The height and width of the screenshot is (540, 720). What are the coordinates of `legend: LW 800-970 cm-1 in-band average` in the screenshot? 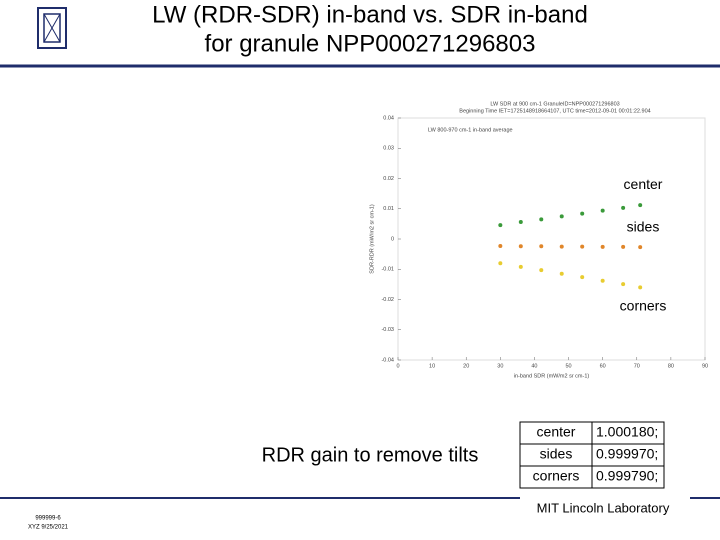 It's located at (470, 130).